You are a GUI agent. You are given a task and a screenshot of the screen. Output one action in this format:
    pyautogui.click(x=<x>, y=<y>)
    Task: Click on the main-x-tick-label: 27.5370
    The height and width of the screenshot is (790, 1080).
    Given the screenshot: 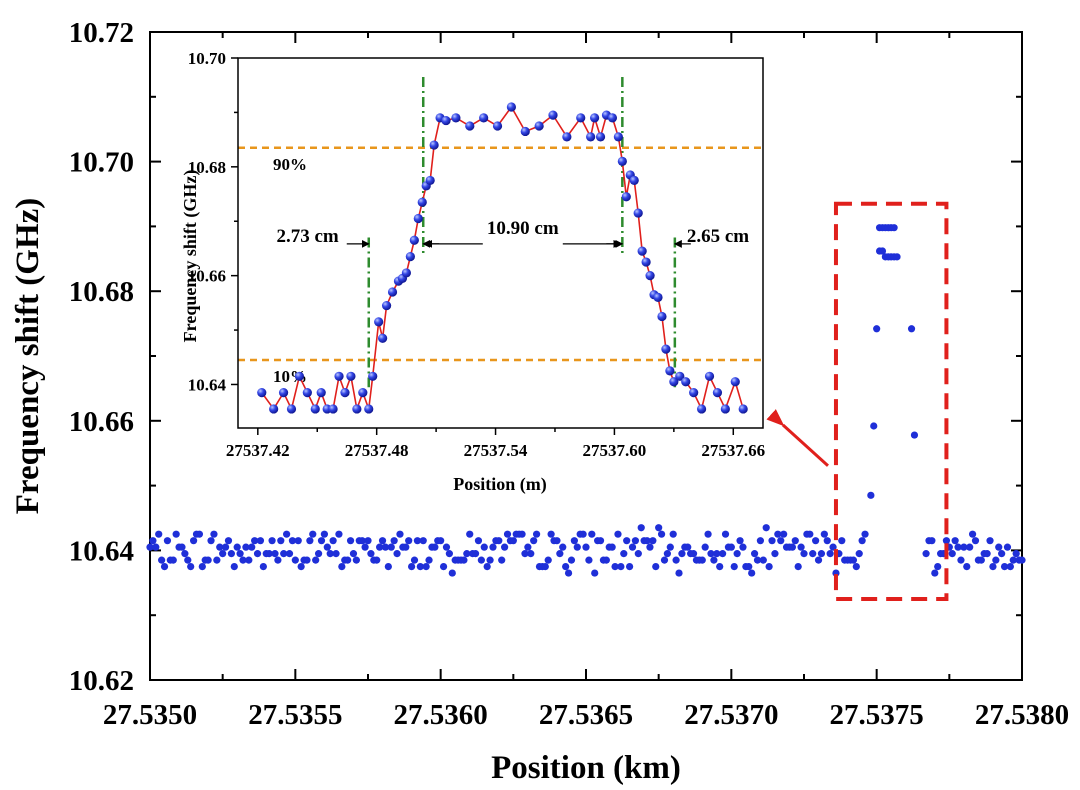 What is the action you would take?
    pyautogui.click(x=731, y=715)
    